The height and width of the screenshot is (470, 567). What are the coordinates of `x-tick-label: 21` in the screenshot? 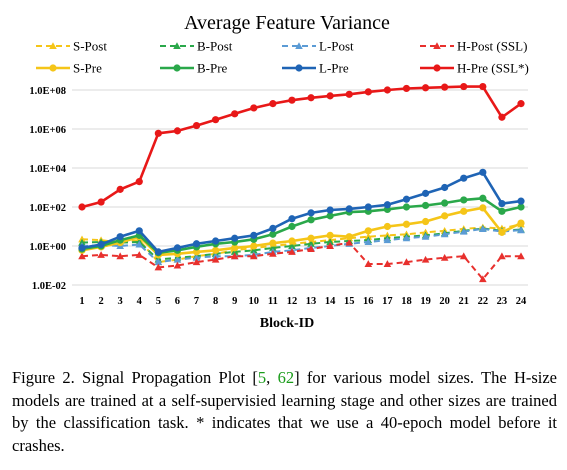 It's located at (463, 301).